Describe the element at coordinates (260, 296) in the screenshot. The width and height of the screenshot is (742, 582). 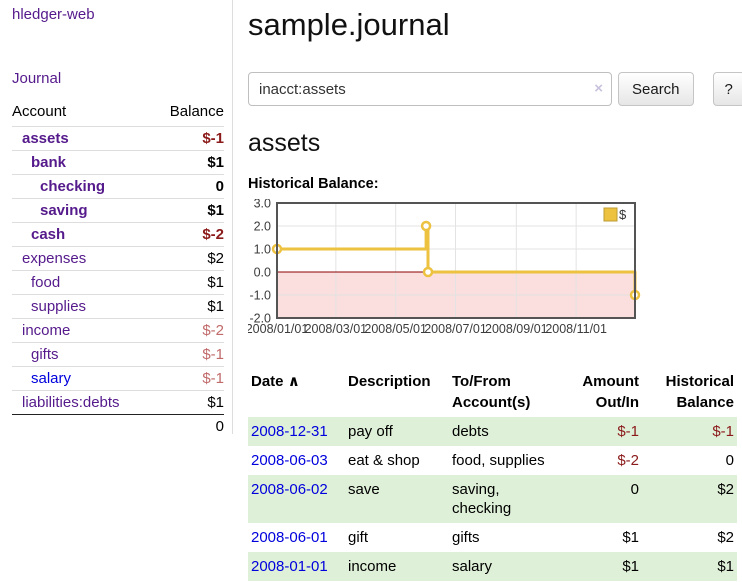
I see `svg-text: -1.0` at that location.